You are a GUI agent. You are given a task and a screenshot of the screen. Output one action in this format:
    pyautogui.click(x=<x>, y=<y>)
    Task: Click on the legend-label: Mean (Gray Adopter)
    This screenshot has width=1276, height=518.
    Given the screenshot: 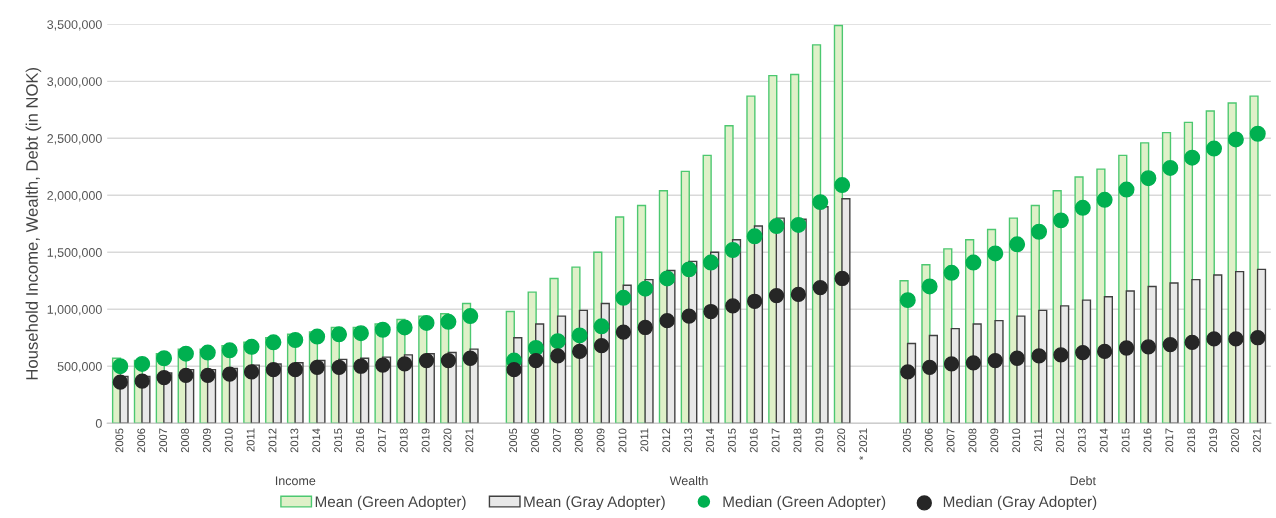 What is the action you would take?
    pyautogui.click(x=594, y=503)
    